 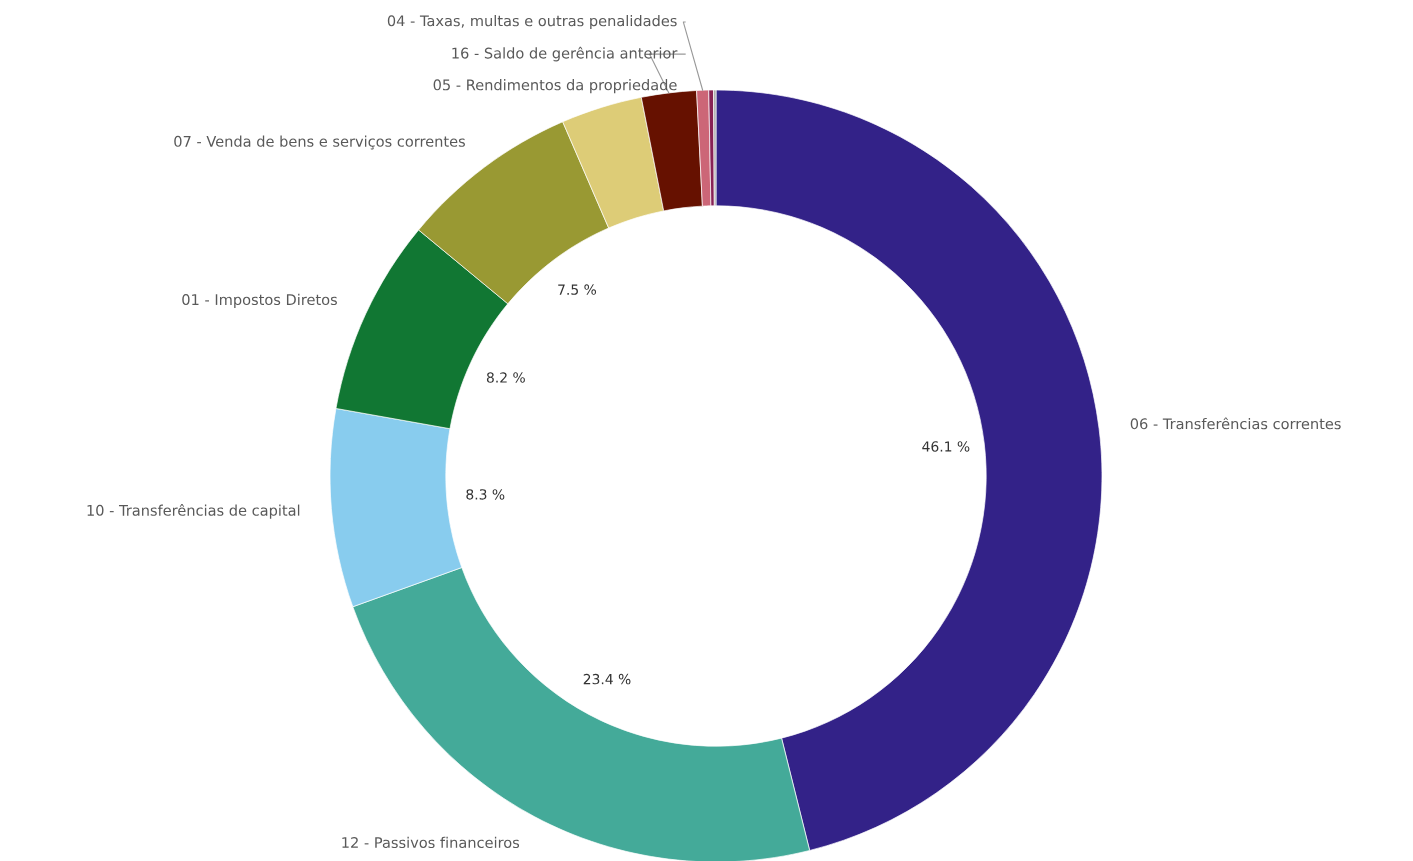 What do you see at coordinates (193, 511) in the screenshot?
I see `slice-label: 10 - Transferências de capital` at bounding box center [193, 511].